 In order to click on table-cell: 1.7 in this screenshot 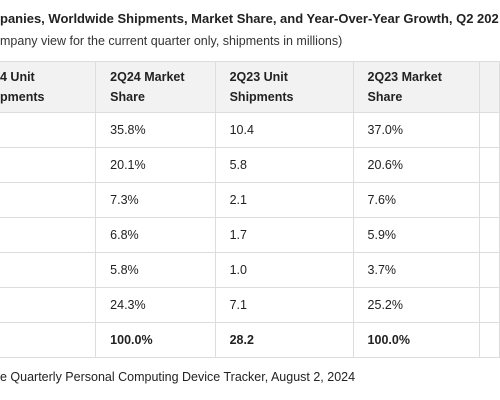, I will do `click(284, 235)`.